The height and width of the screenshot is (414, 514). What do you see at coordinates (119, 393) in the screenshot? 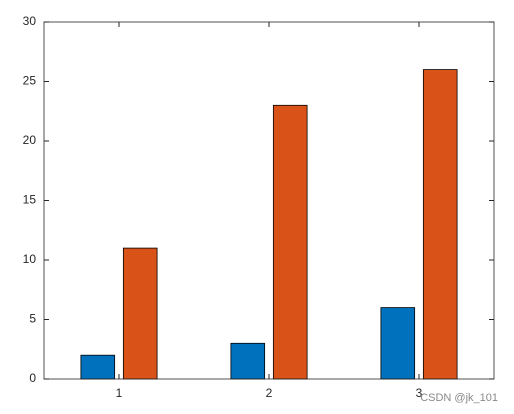
I see `x-tick-label: 1` at bounding box center [119, 393].